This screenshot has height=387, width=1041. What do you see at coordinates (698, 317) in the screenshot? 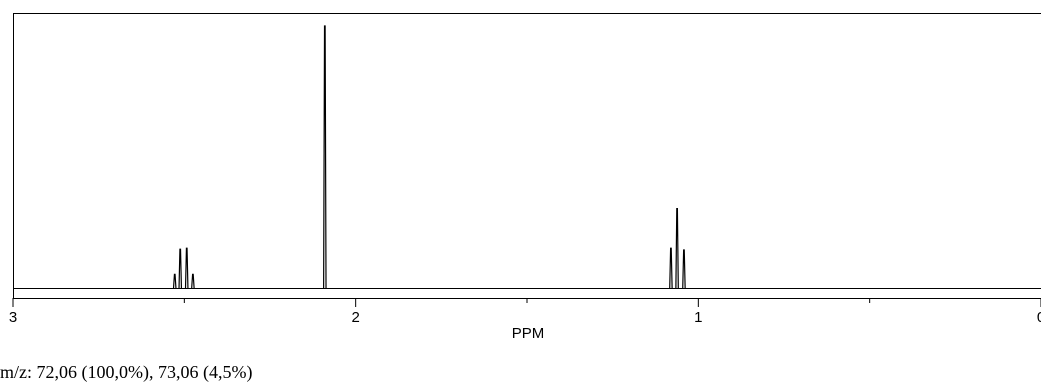
I see `x-tick-label: 1` at bounding box center [698, 317].